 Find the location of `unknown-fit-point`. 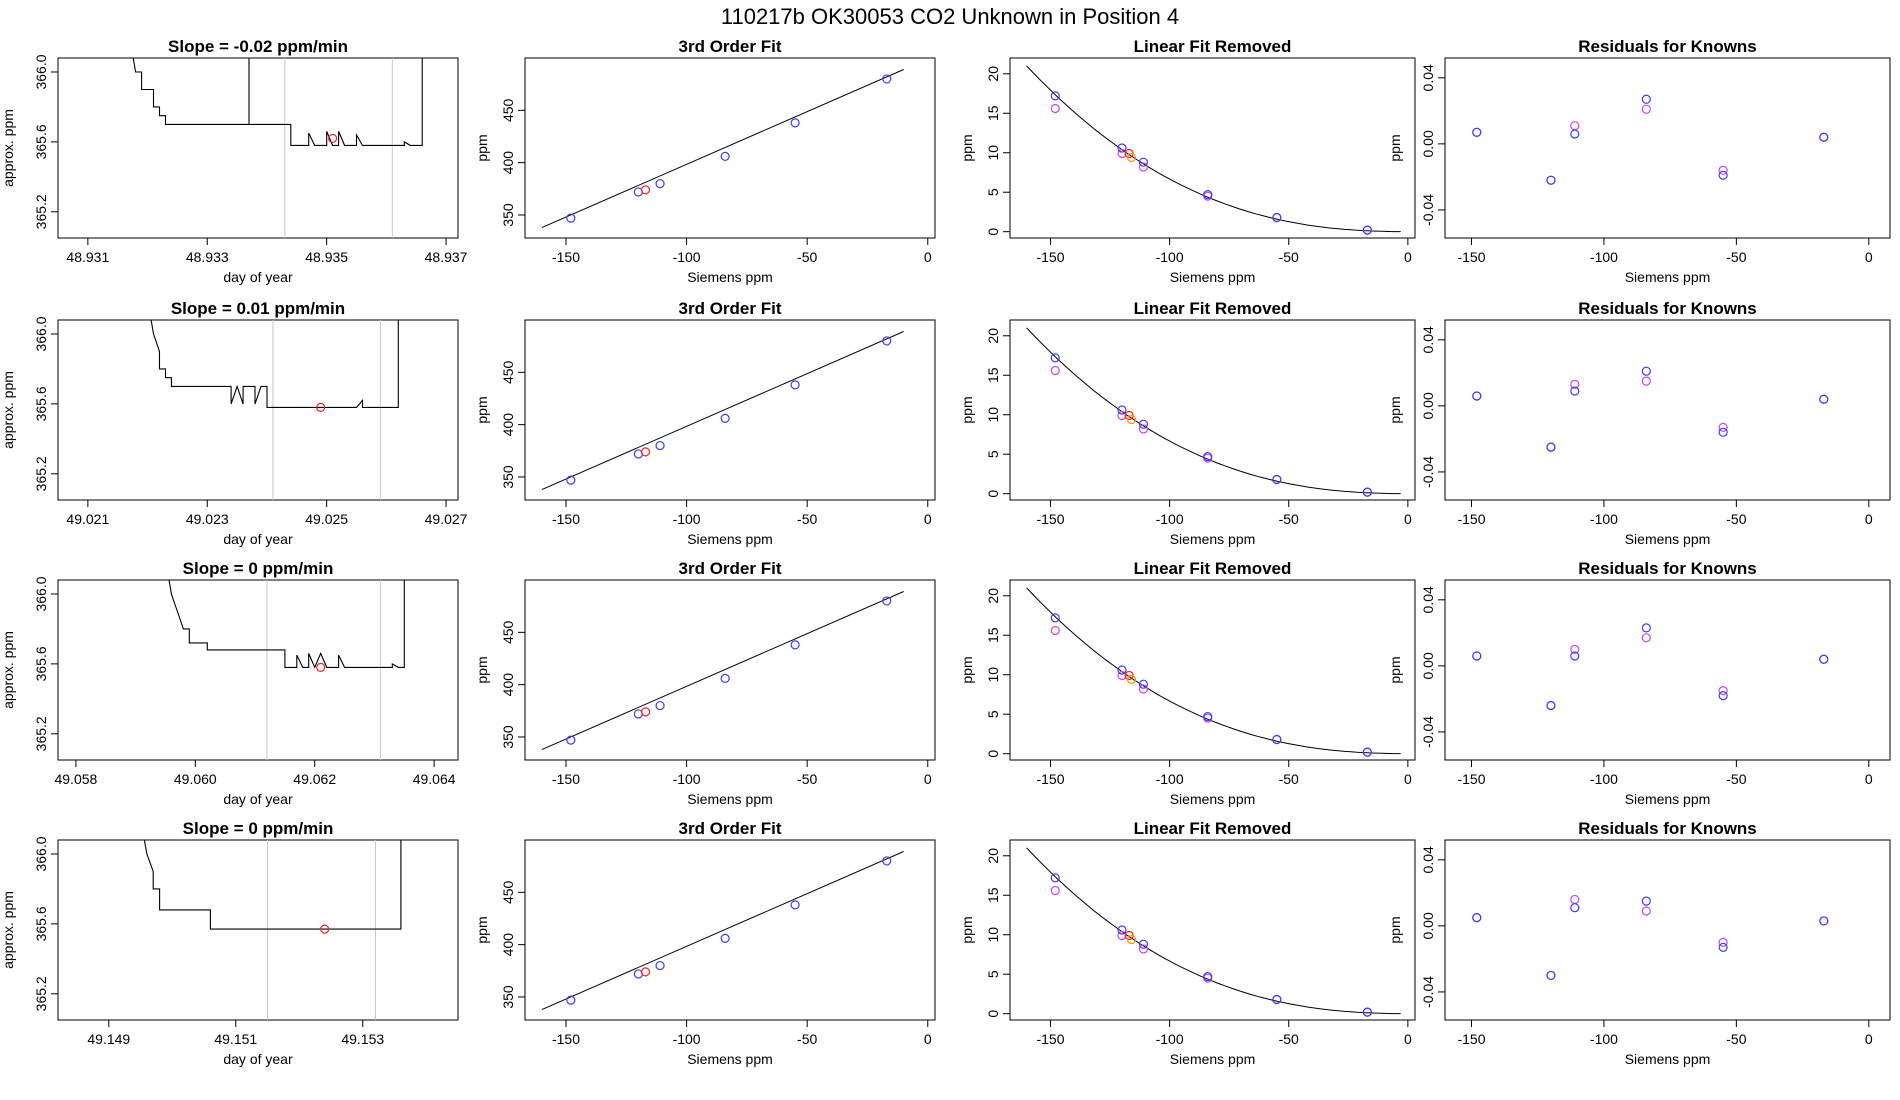

unknown-fit-point is located at coordinates (645, 190).